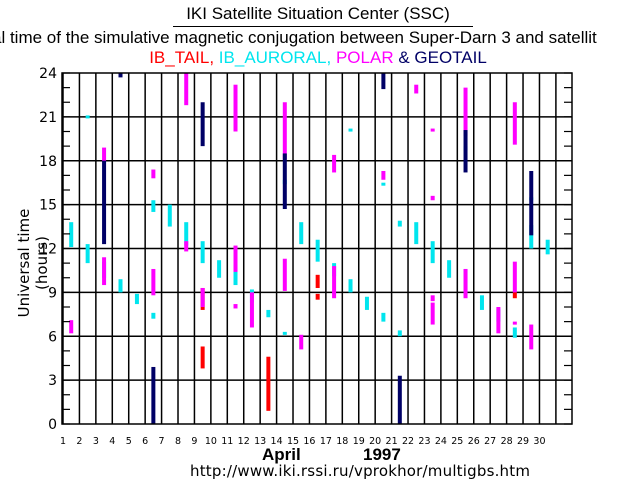 The width and height of the screenshot is (636, 500). What do you see at coordinates (309, 441) in the screenshot?
I see `x-tick-label: 16` at bounding box center [309, 441].